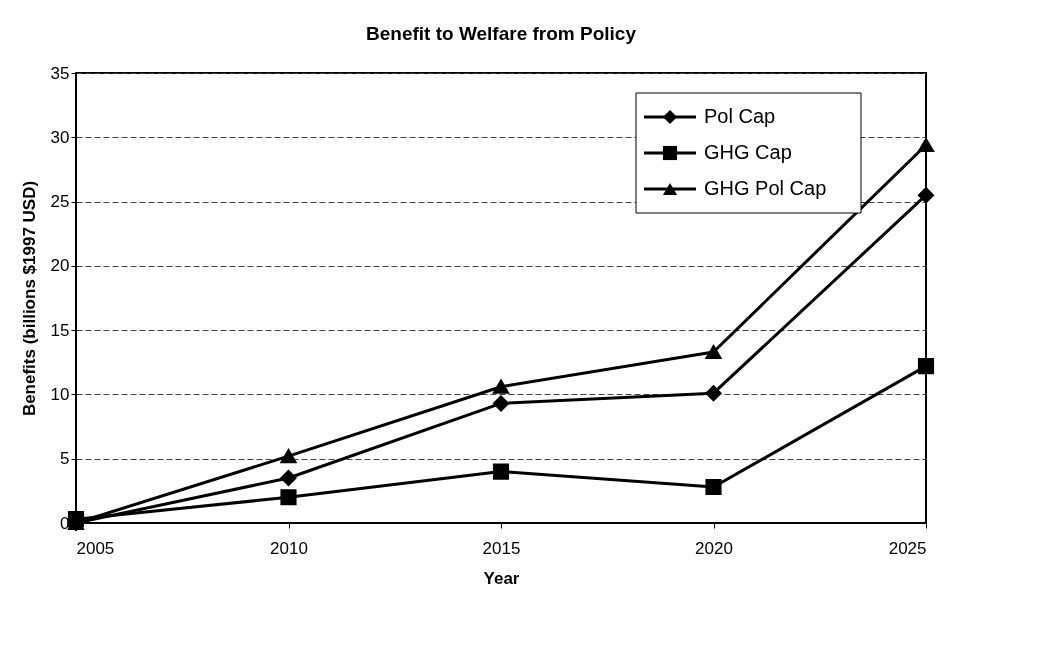 The height and width of the screenshot is (658, 1063). I want to click on y-tick-label: 30, so click(60, 137).